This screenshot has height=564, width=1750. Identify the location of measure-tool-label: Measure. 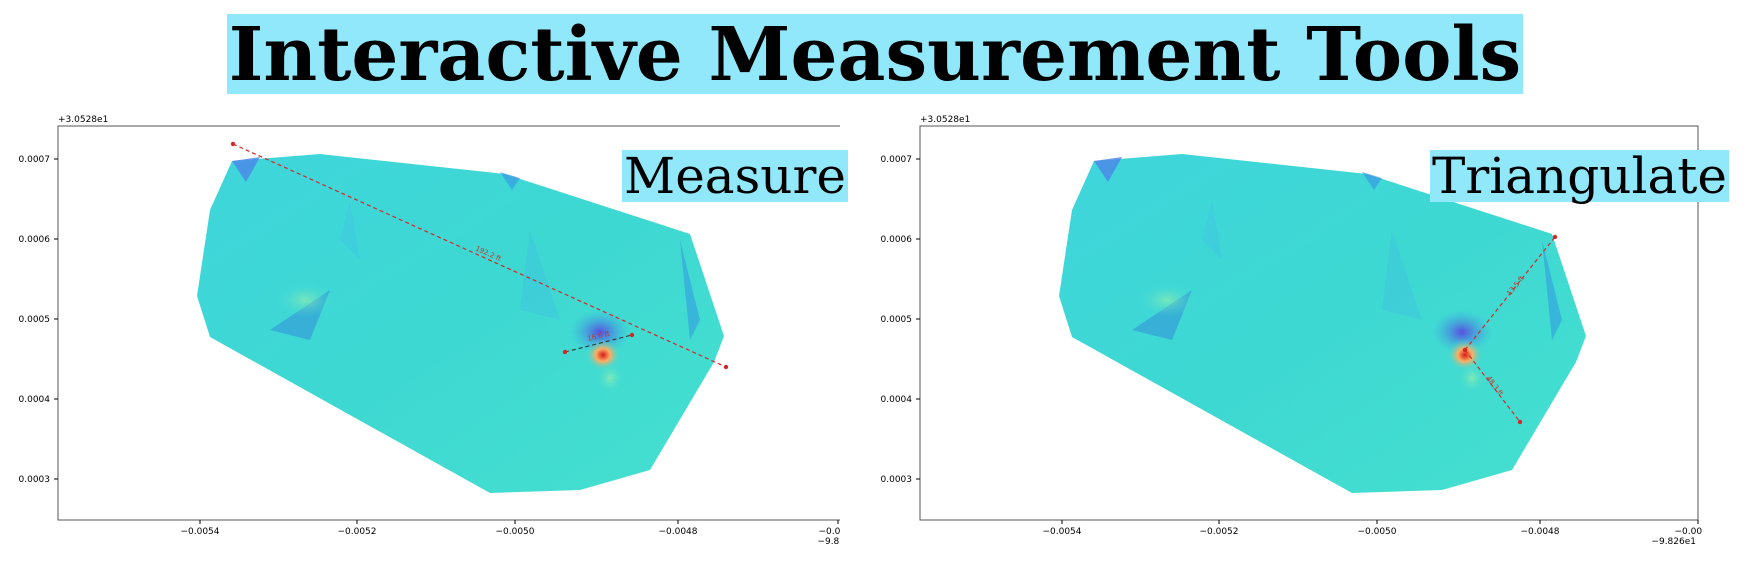
(735, 176).